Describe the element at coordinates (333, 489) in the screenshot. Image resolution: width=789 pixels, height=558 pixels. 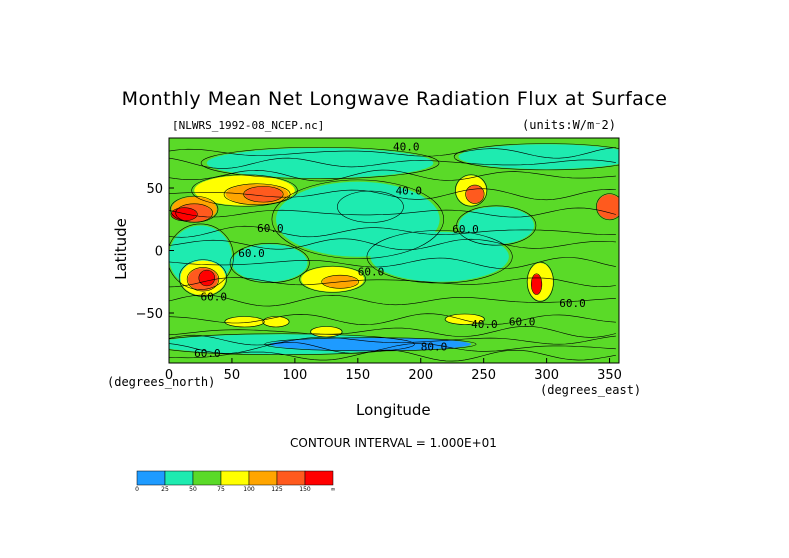
I see `colorbar-label: ∞` at that location.